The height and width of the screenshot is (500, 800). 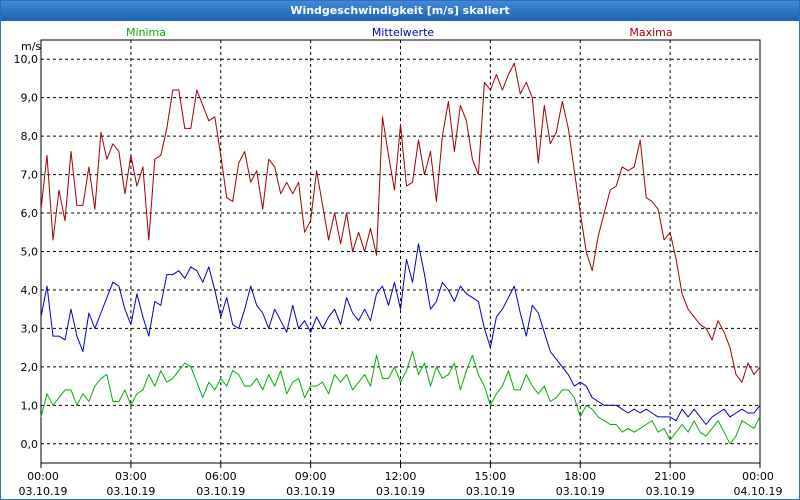 I want to click on x-tick-label-time: 03:00, so click(x=131, y=476).